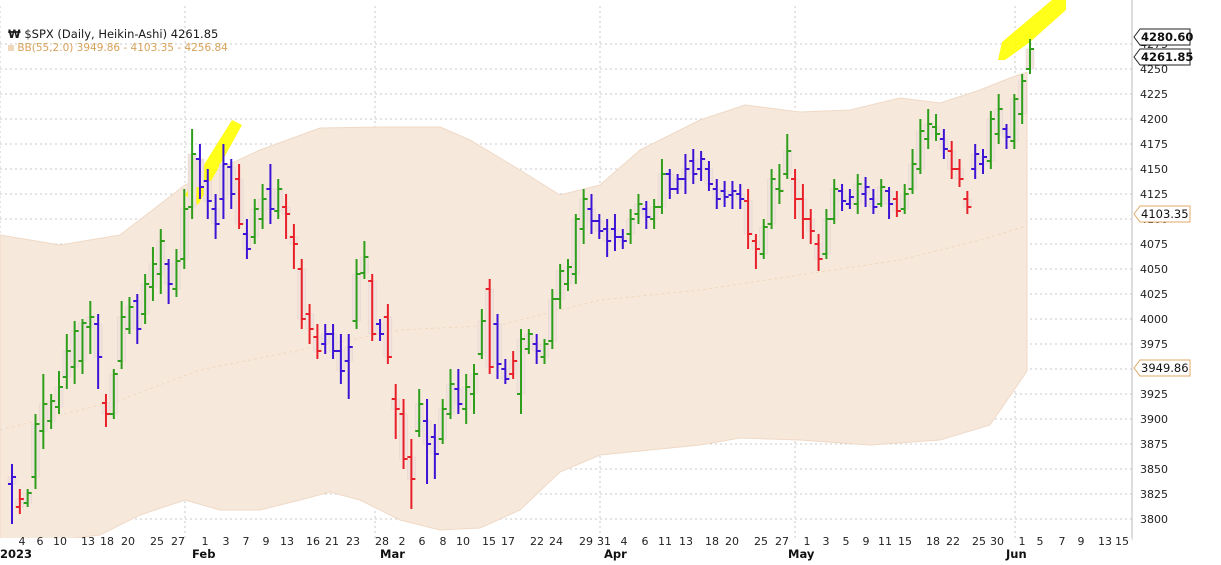 The image size is (1221, 565). What do you see at coordinates (1162, 368) in the screenshot?
I see `price-tag: 3949.86` at bounding box center [1162, 368].